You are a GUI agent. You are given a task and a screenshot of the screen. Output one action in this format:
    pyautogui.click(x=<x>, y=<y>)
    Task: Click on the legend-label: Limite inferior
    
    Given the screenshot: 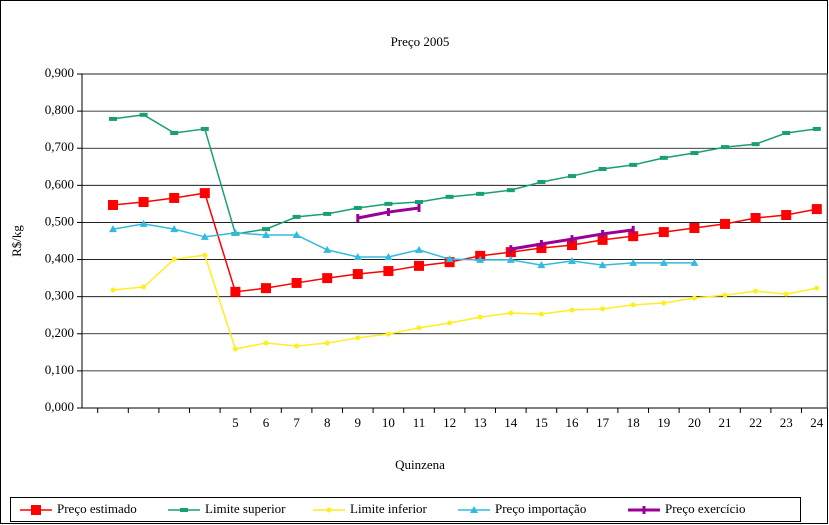 What is the action you would take?
    pyautogui.click(x=389, y=508)
    